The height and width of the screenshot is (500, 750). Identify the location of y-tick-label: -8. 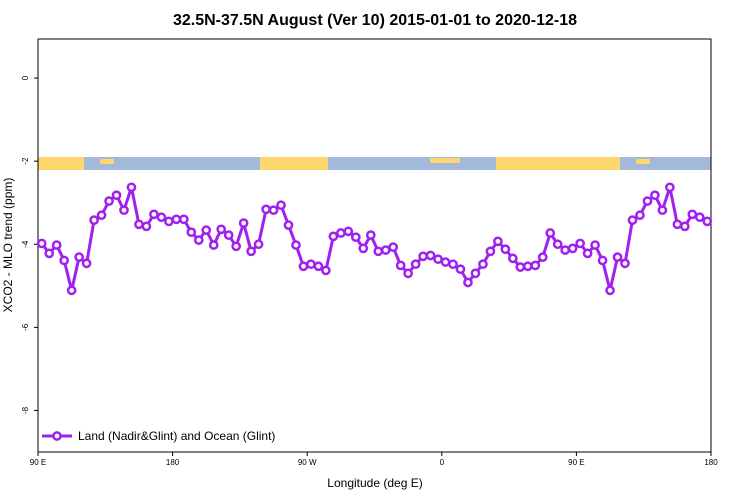
(25, 410).